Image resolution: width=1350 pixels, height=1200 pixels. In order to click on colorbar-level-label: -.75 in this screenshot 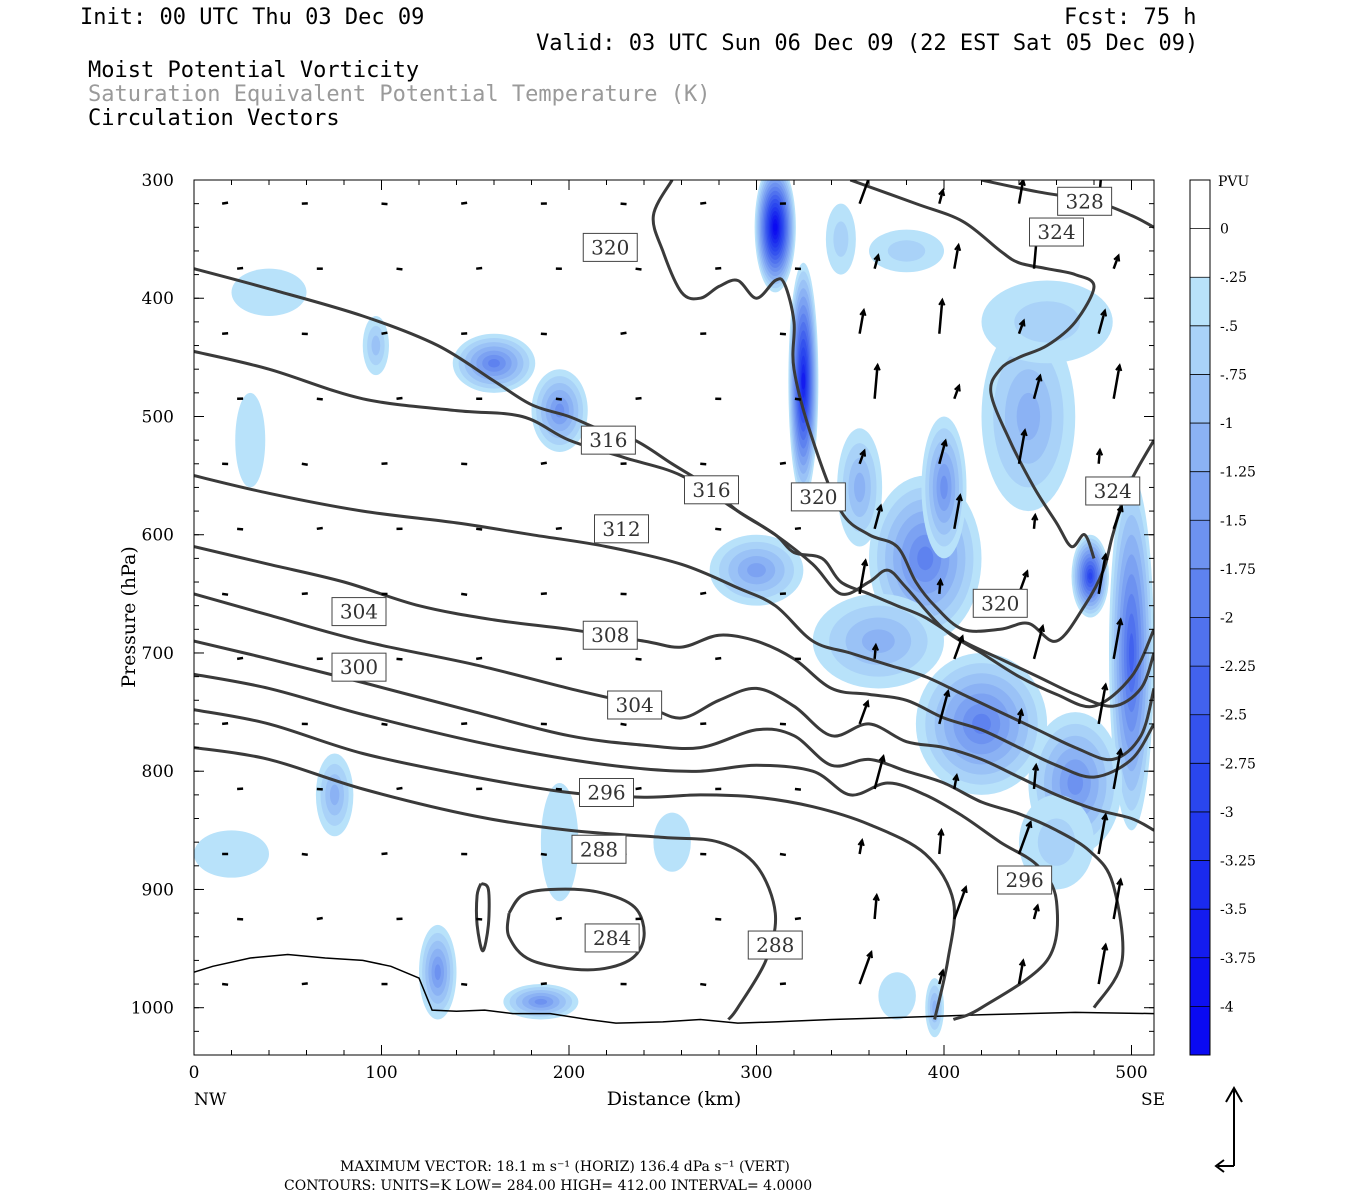, I will do `click(1233, 375)`.